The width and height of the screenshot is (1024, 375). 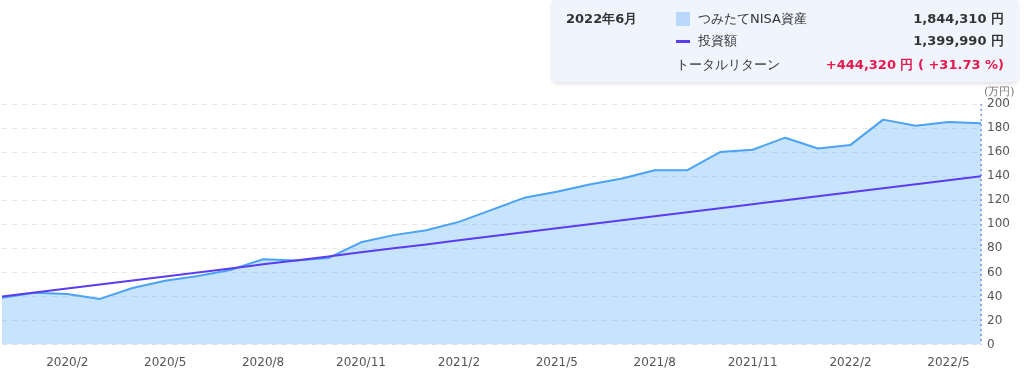 What do you see at coordinates (602, 19) in the screenshot?
I see `text: 2022年6月` at bounding box center [602, 19].